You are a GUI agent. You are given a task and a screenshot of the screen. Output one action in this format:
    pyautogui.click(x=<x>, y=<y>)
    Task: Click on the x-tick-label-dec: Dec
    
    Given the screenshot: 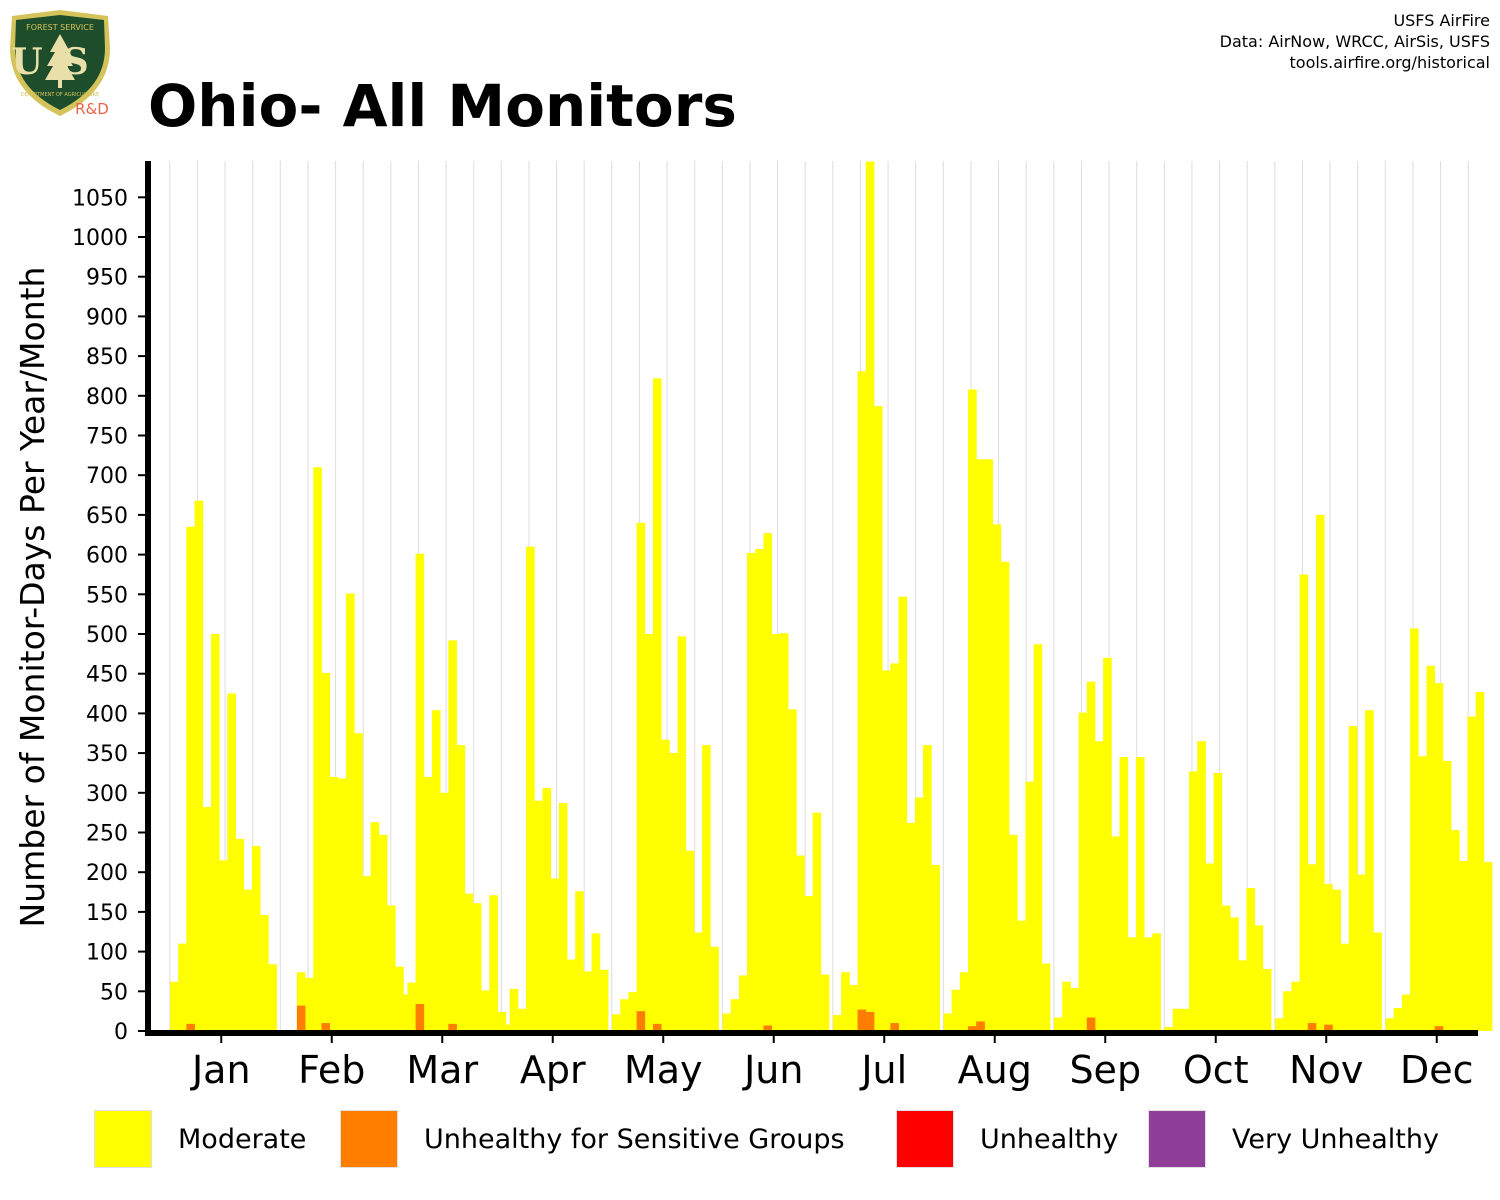 What is the action you would take?
    pyautogui.click(x=1437, y=1070)
    